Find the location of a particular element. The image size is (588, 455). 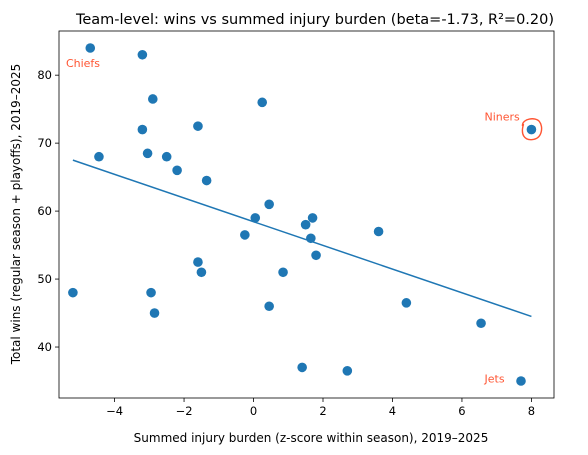

team-annotation: Jets is located at coordinates (494, 378).